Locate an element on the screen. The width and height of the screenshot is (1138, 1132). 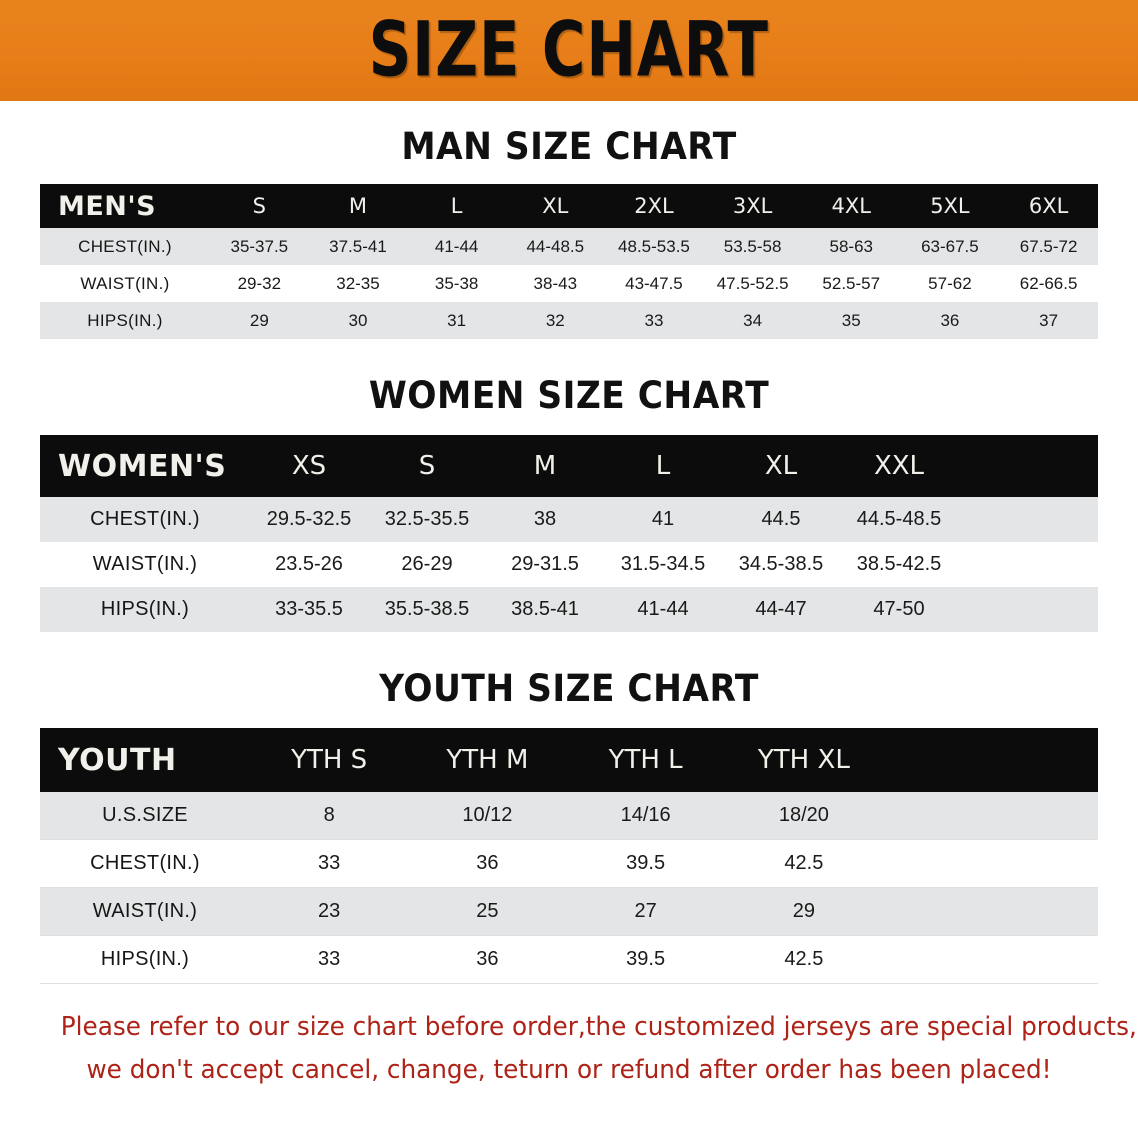
women-cell: 44.5 is located at coordinates (781, 519).